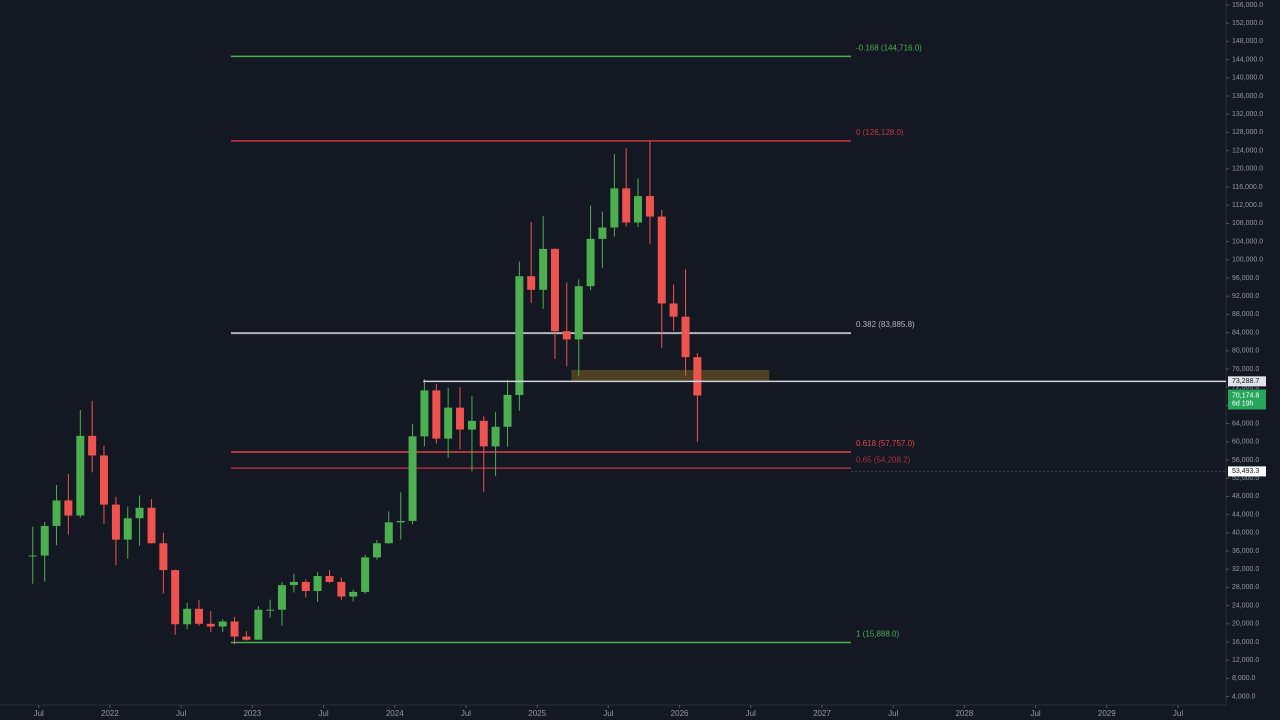 The width and height of the screenshot is (1280, 720). I want to click on fib-label: 0 (126,128.0), so click(880, 132).